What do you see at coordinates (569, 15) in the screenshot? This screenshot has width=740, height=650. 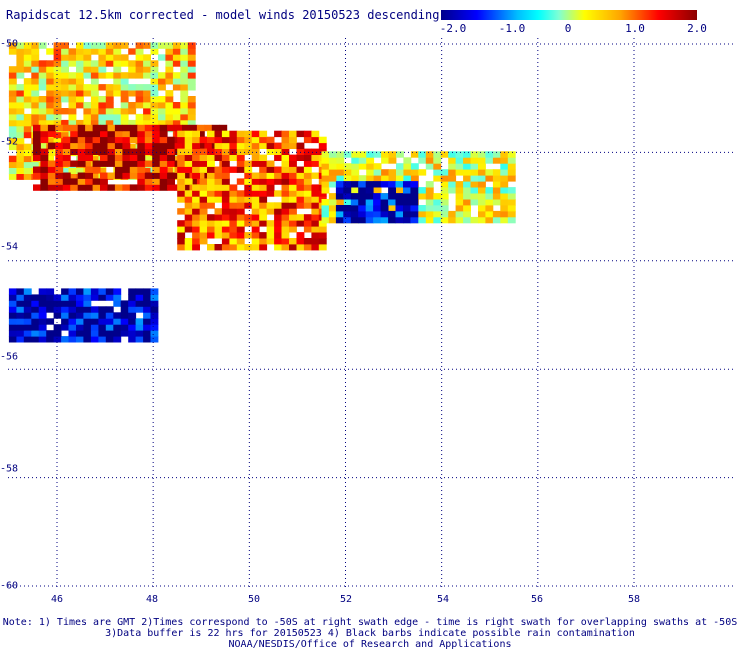 I see `colorbar` at bounding box center [569, 15].